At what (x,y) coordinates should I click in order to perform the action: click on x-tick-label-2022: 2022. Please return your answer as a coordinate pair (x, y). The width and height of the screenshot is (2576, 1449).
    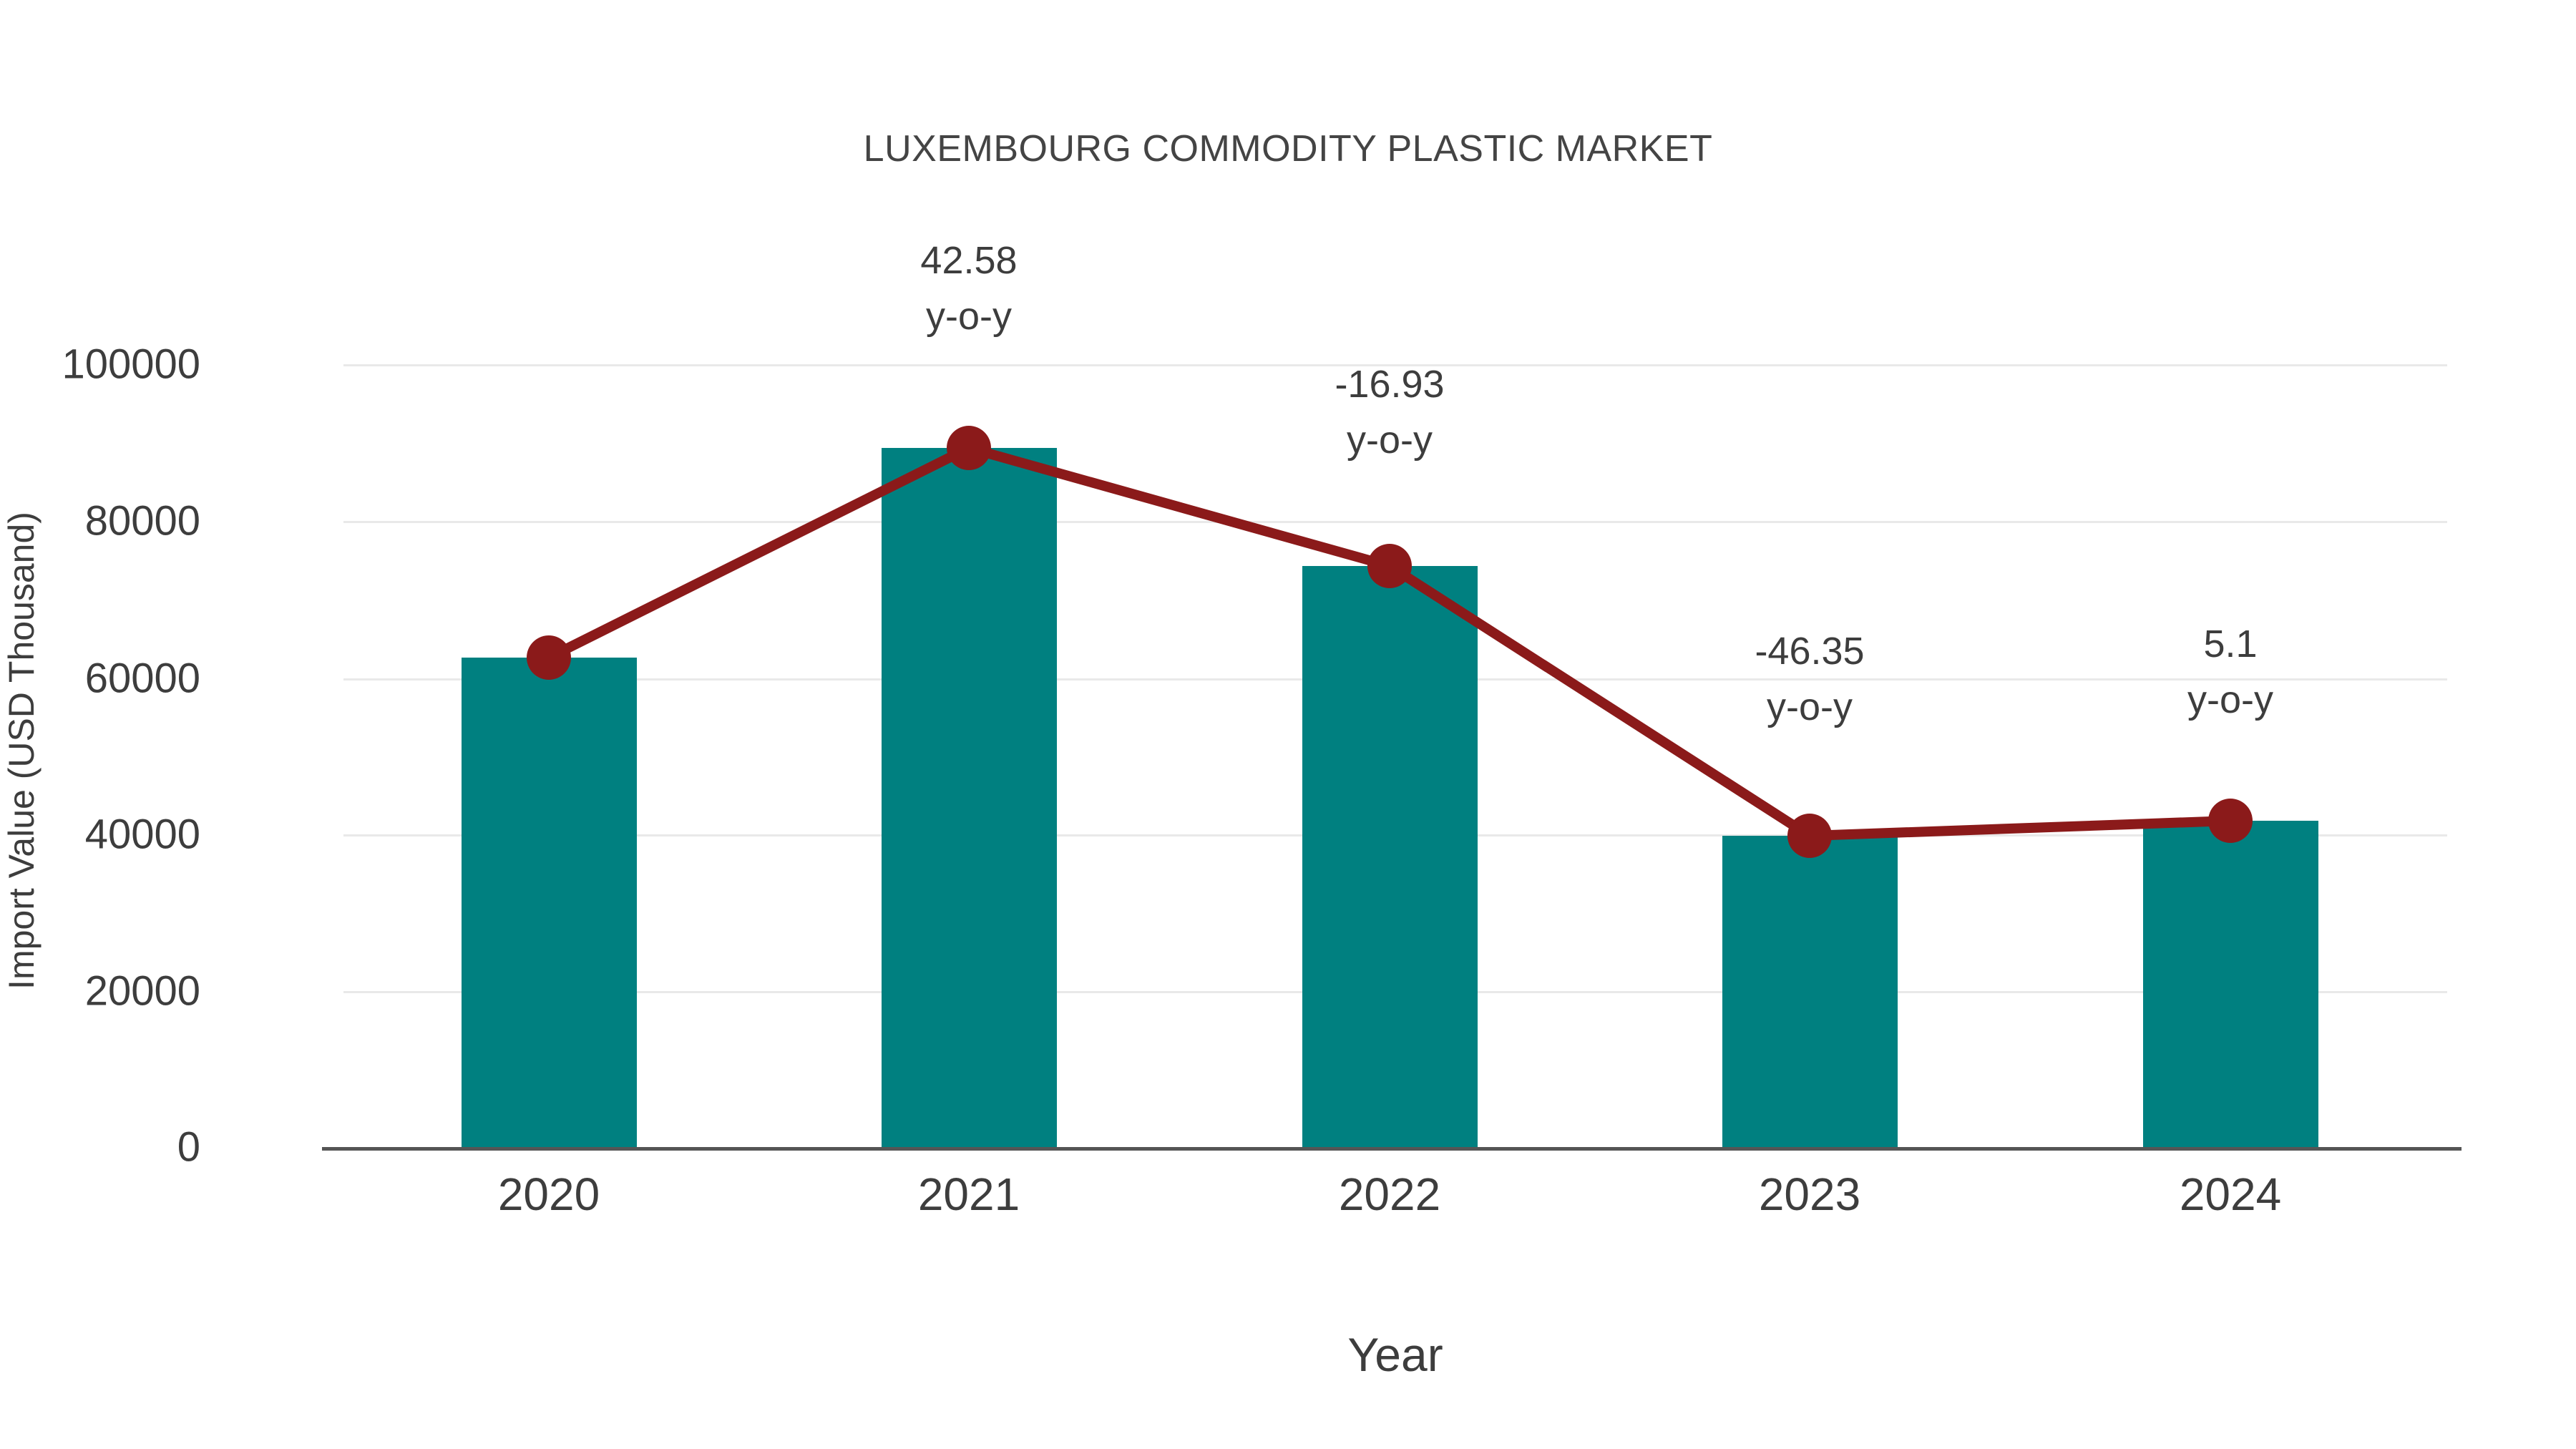
    Looking at the image, I should click on (1389, 1194).